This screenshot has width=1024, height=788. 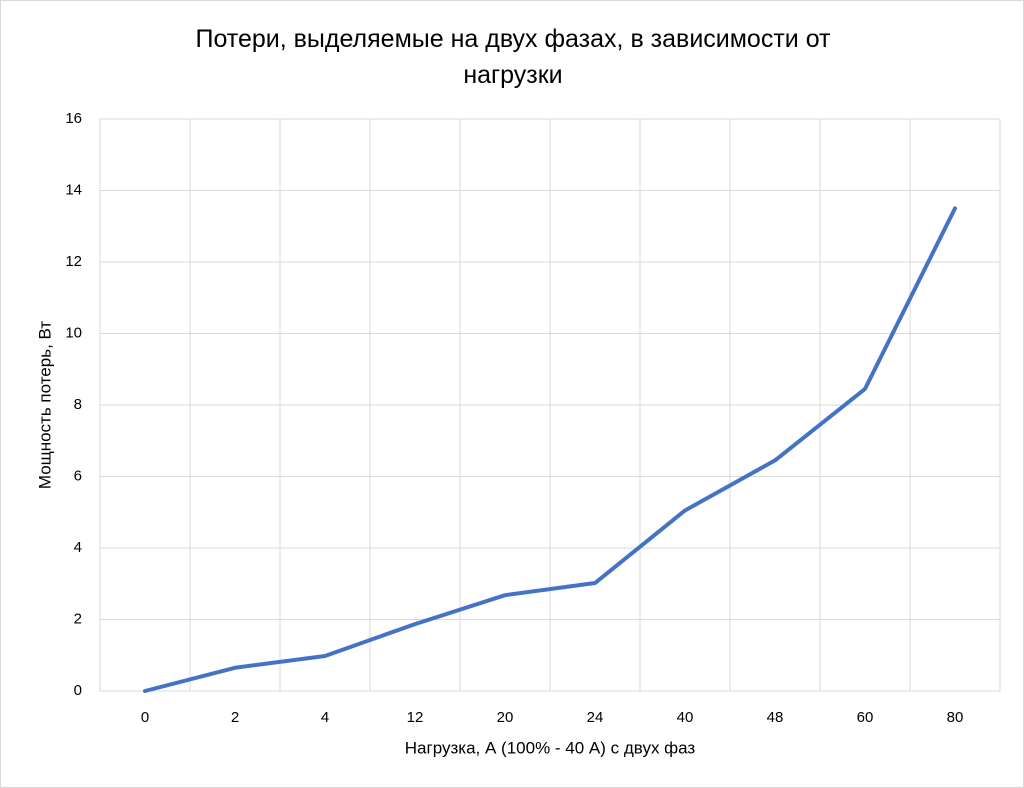 What do you see at coordinates (73, 118) in the screenshot?
I see `y-tick-label: 16` at bounding box center [73, 118].